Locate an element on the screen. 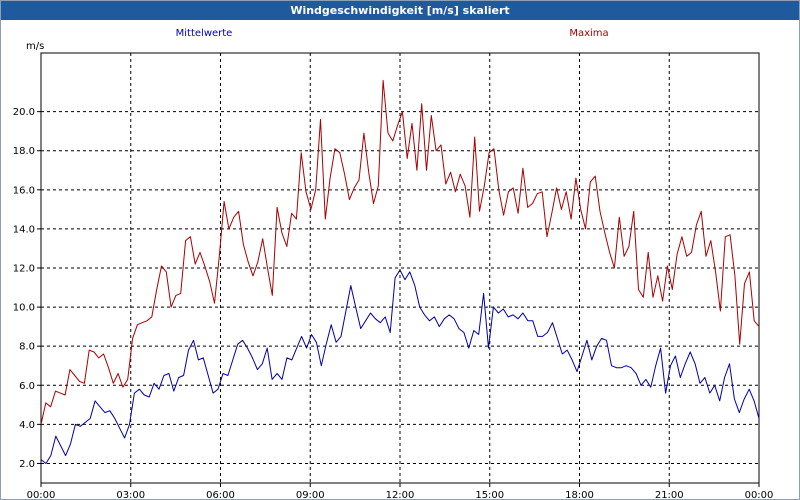  legend-mittelwerte: Mittelwerte is located at coordinates (204, 33).